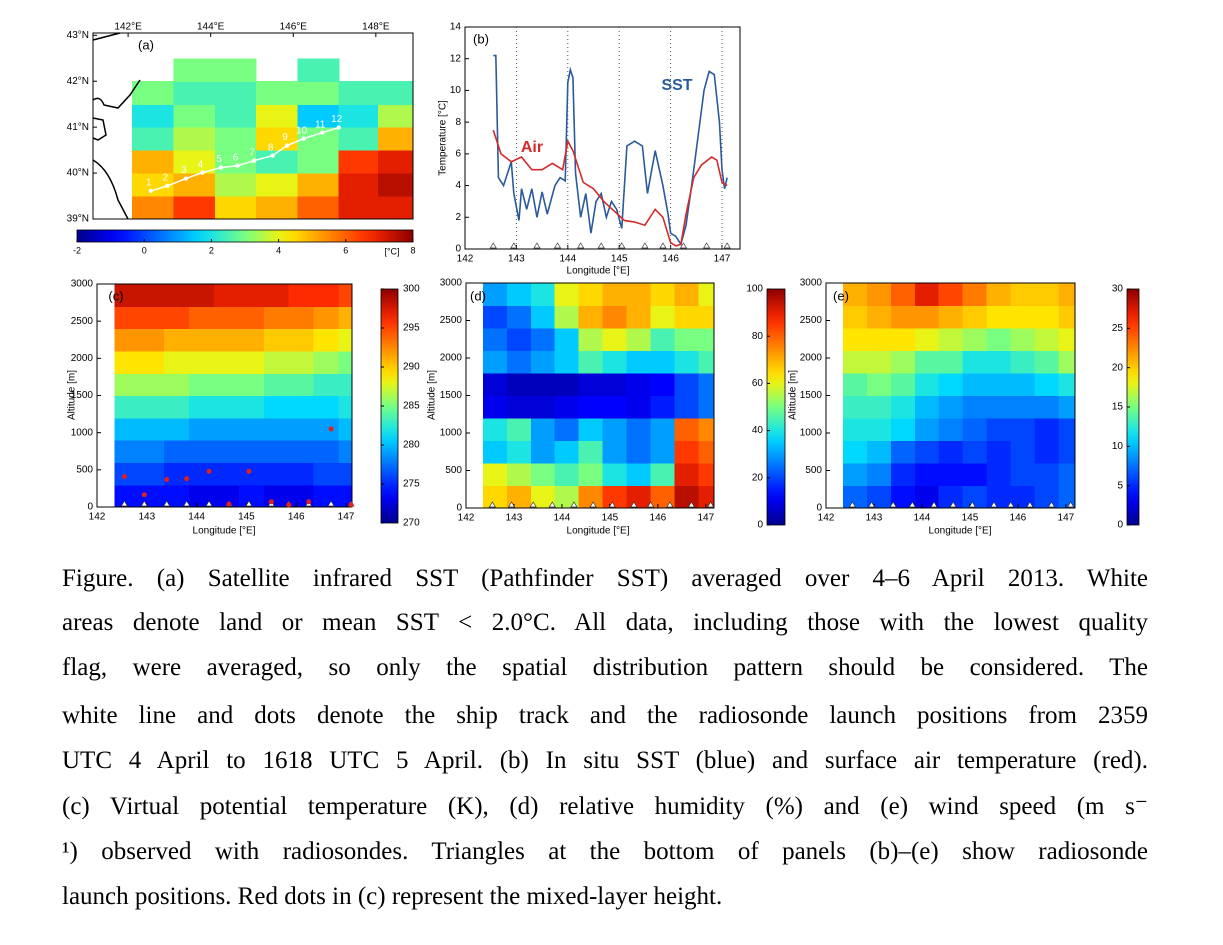 This screenshot has width=1223, height=945. What do you see at coordinates (458, 185) in the screenshot?
I see `y-tick-label: 4` at bounding box center [458, 185].